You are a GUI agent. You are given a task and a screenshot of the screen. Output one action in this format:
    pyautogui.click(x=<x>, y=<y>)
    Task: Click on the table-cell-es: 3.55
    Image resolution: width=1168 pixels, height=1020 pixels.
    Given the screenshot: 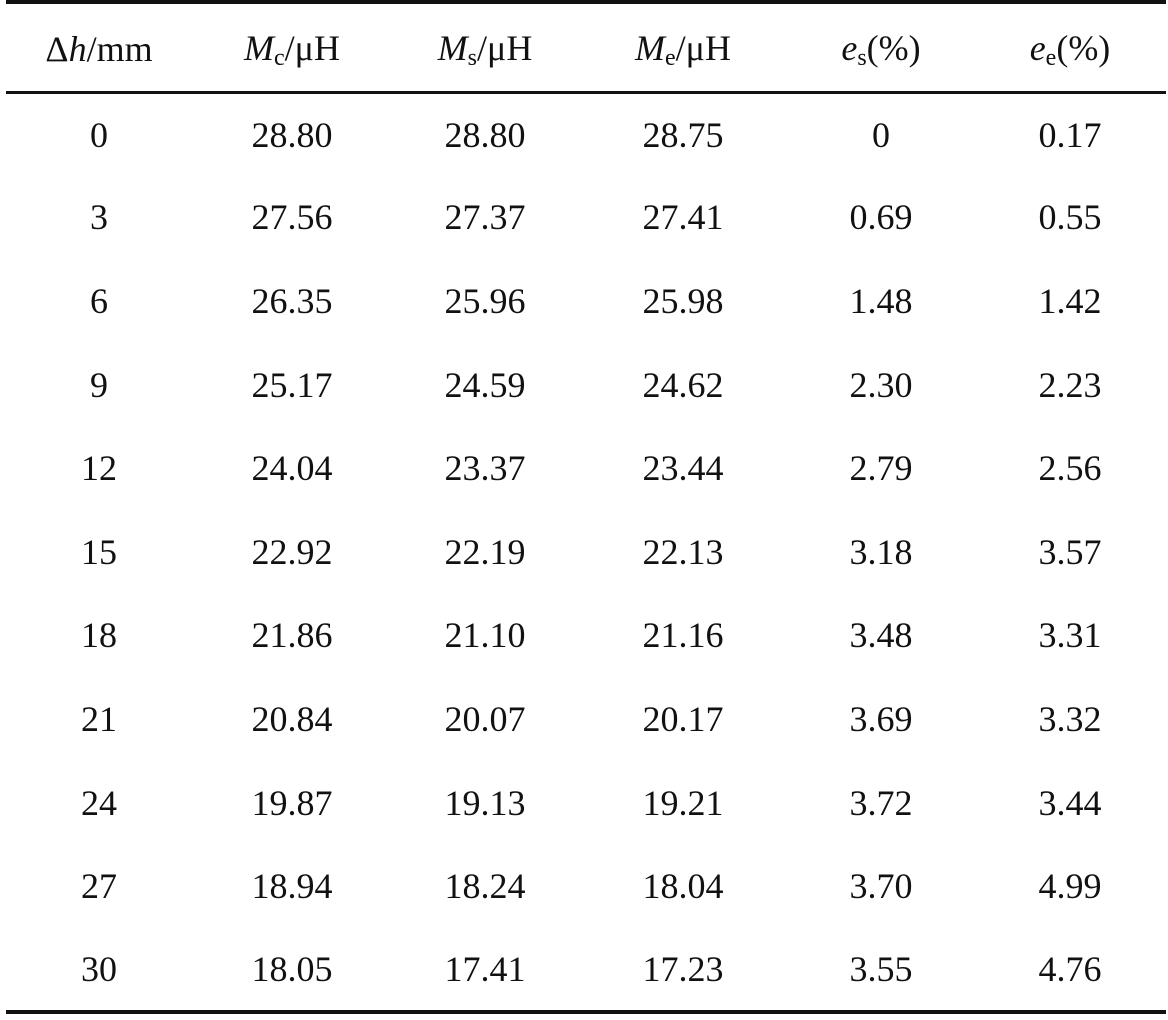 What is the action you would take?
    pyautogui.click(x=881, y=970)
    